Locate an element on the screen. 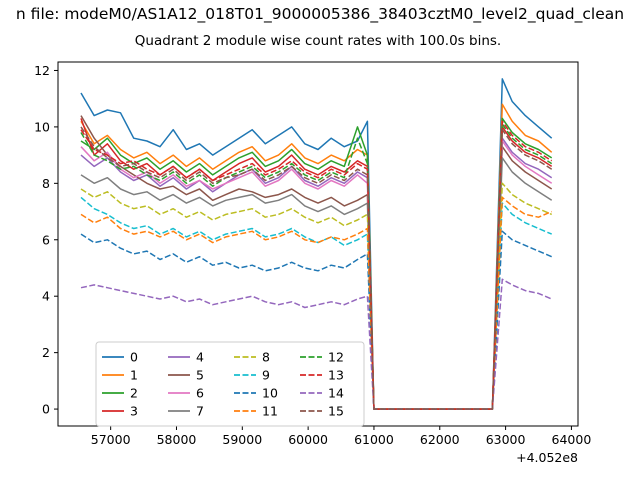 The width and height of the screenshot is (640, 480). legend-label-3: 3 is located at coordinates (134, 411).